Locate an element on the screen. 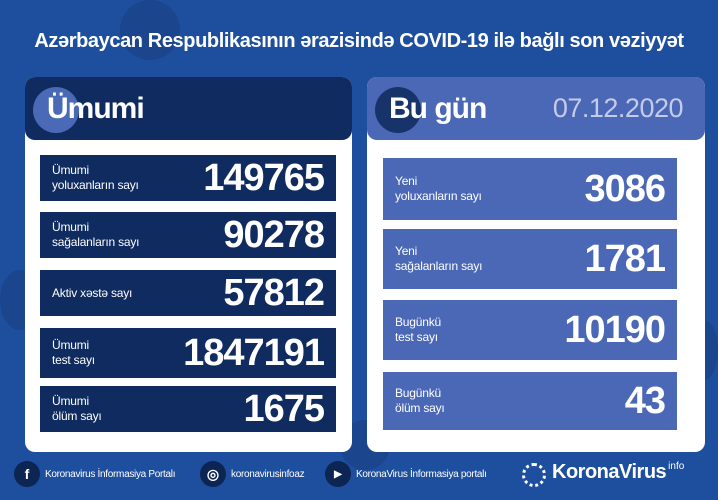  stat-value: 43 is located at coordinates (645, 400).